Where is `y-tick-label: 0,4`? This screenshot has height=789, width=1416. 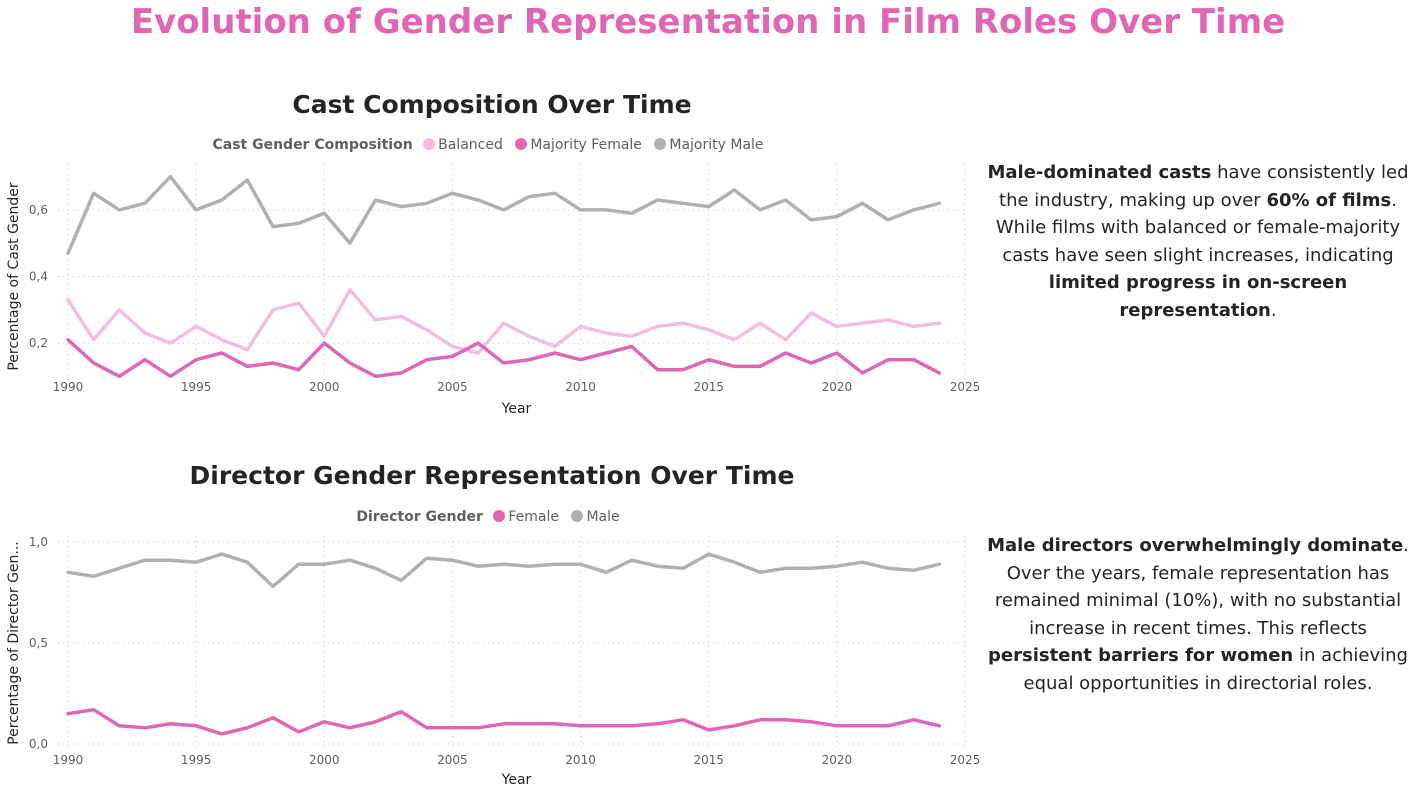
y-tick-label: 0,4 is located at coordinates (38, 277).